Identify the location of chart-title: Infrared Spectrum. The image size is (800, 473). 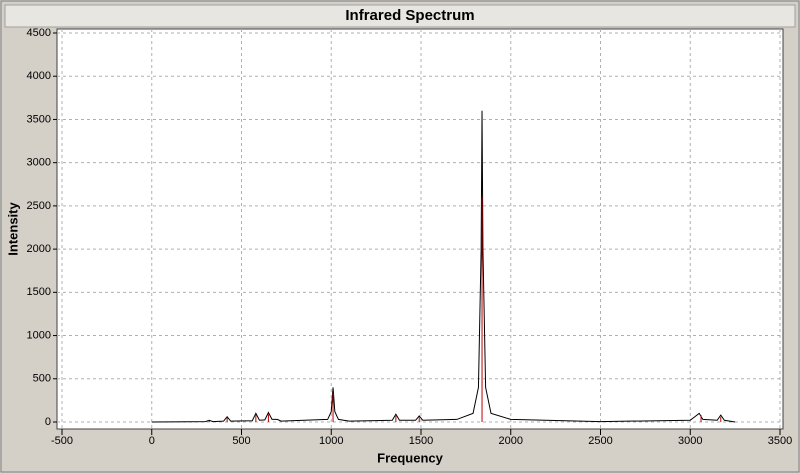
(409, 15).